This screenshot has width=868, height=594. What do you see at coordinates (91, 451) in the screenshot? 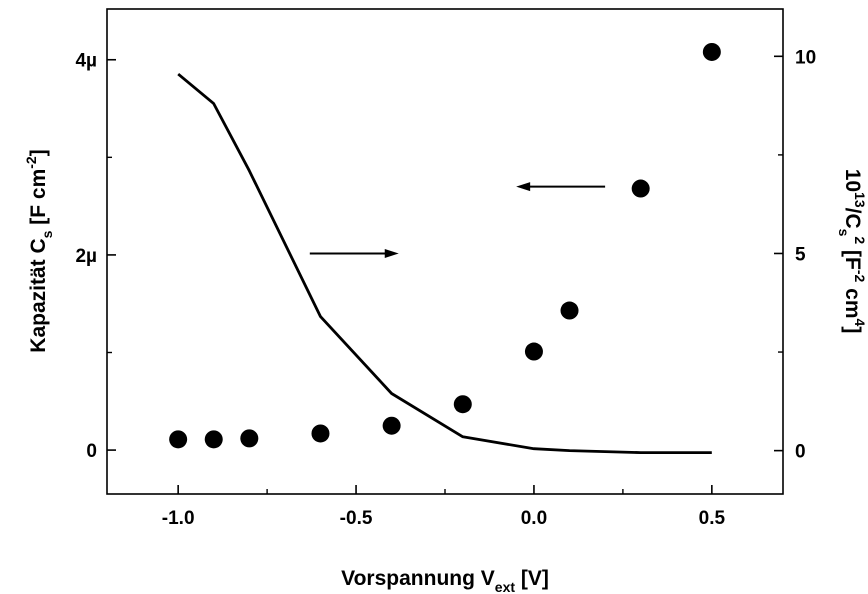
I see `y-left-tick-label: 0` at bounding box center [91, 451].